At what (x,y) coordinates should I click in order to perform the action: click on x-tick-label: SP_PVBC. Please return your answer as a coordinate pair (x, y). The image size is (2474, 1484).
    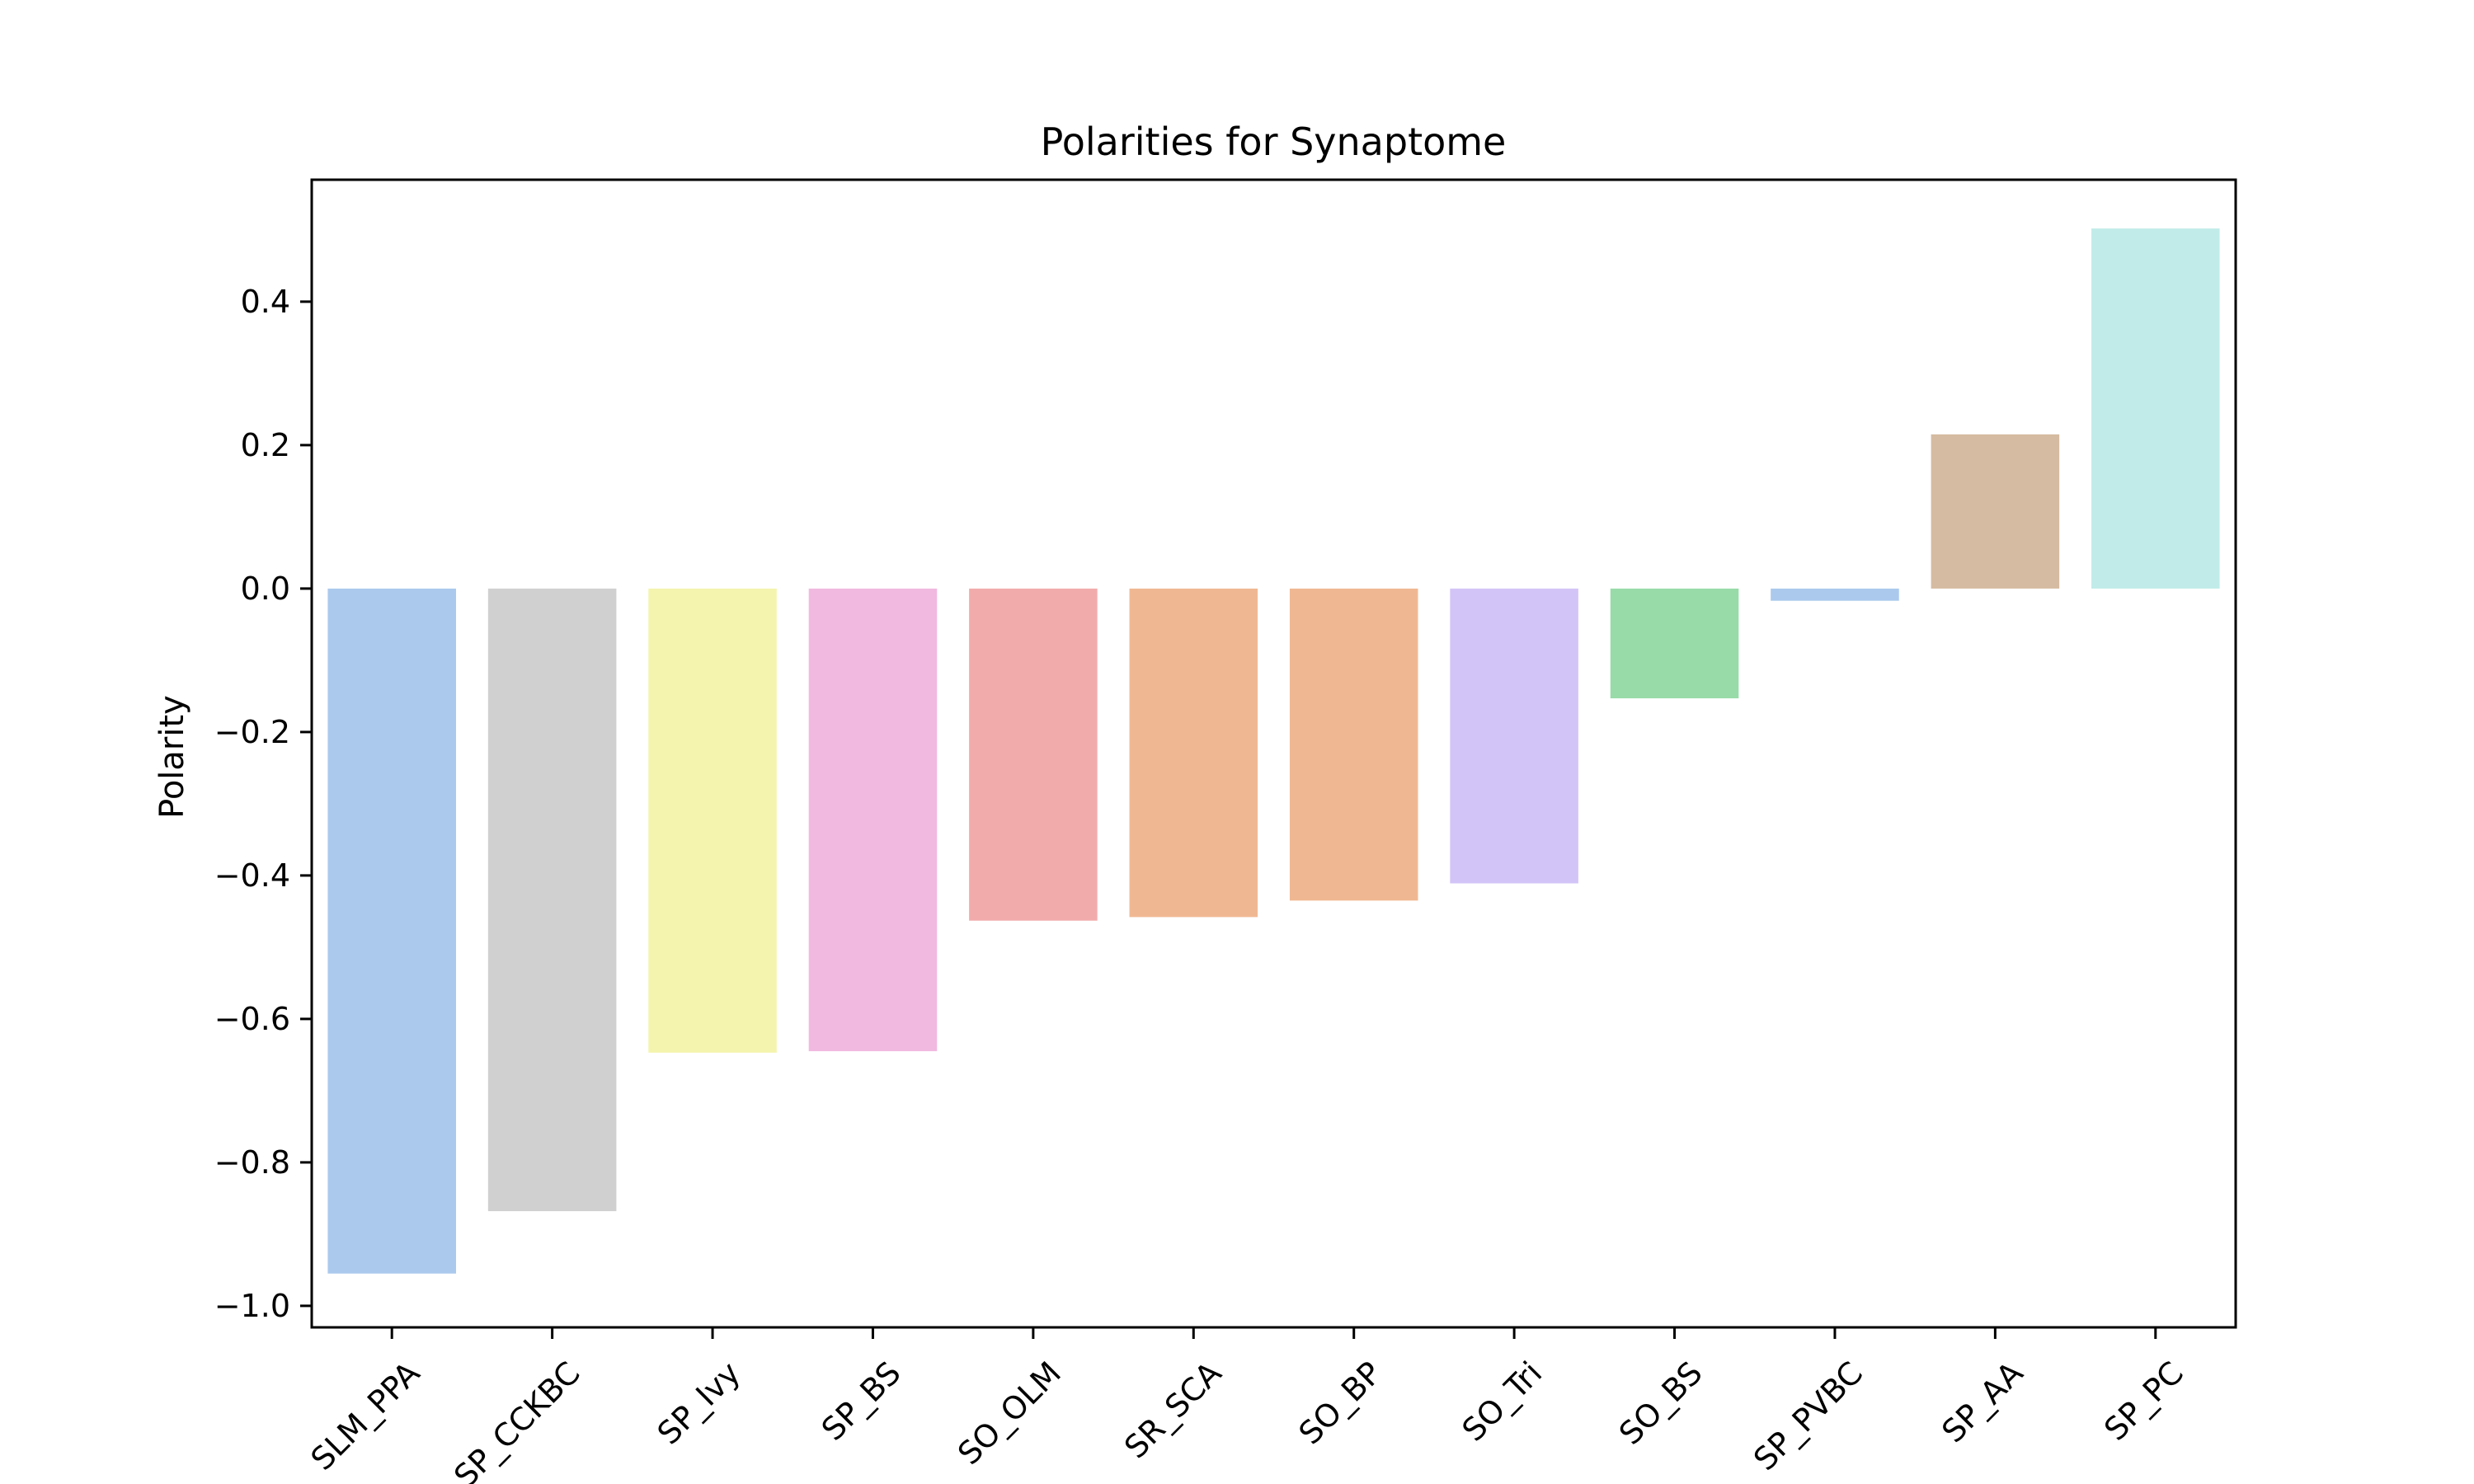
    Looking at the image, I should click on (1808, 1416).